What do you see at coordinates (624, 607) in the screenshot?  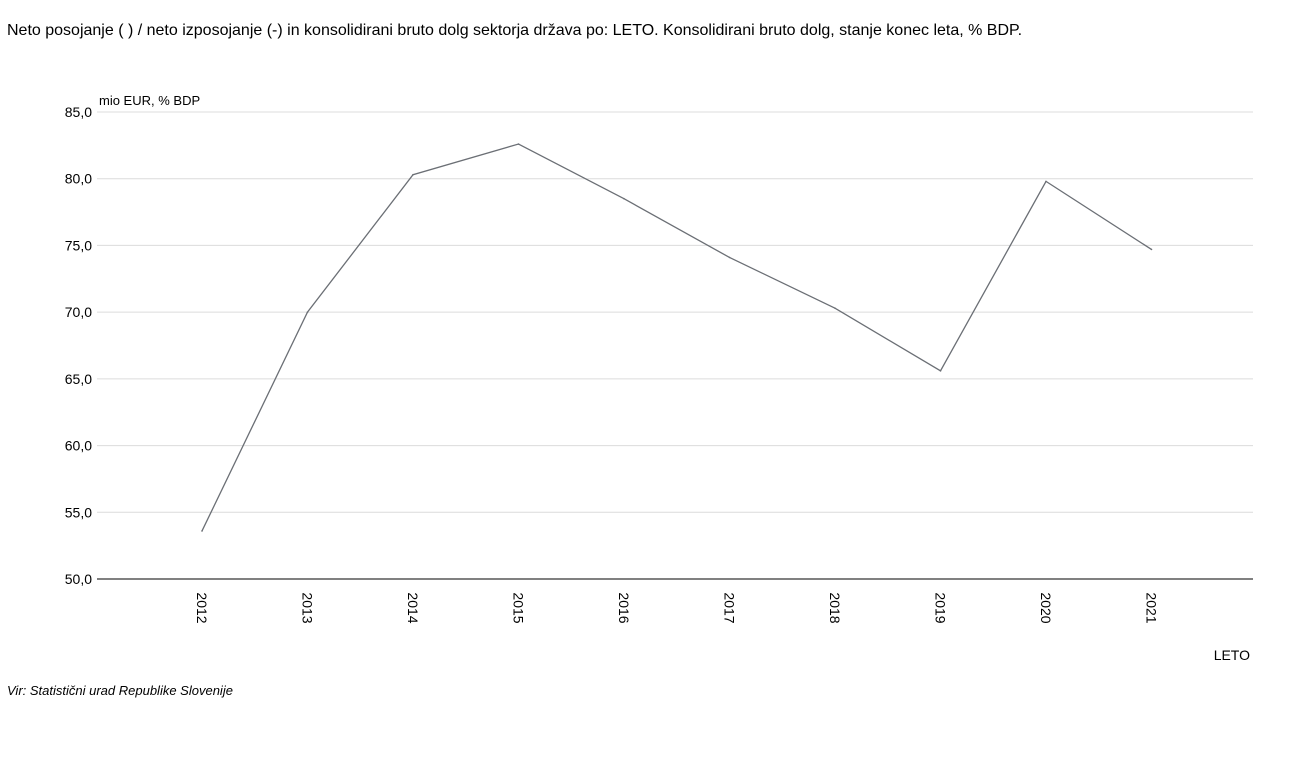 I see `x-tick-label: 2016` at bounding box center [624, 607].